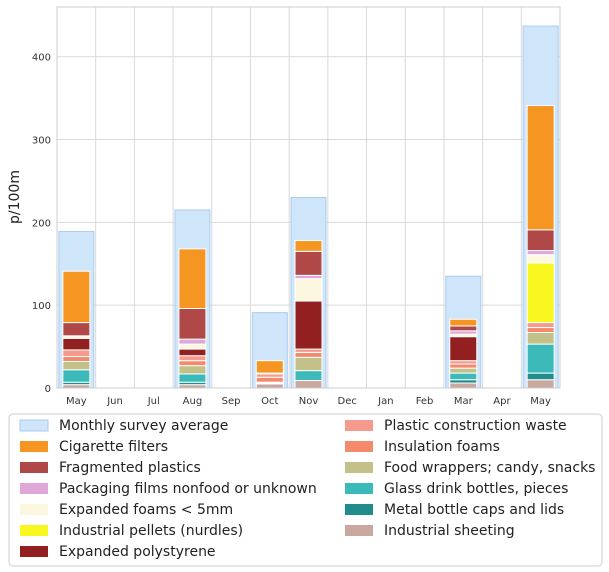 The image size is (609, 572). I want to click on x-tick-label: Feb, so click(425, 401).